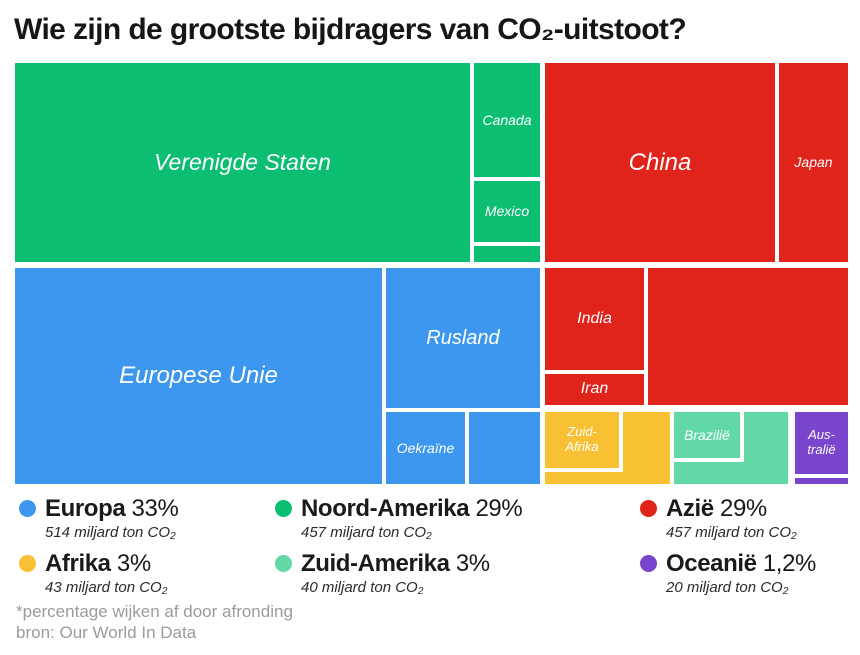 The width and height of the screenshot is (860, 655). Describe the element at coordinates (375, 563) in the screenshot. I see `legend-name: Zuid-Amerika` at that location.